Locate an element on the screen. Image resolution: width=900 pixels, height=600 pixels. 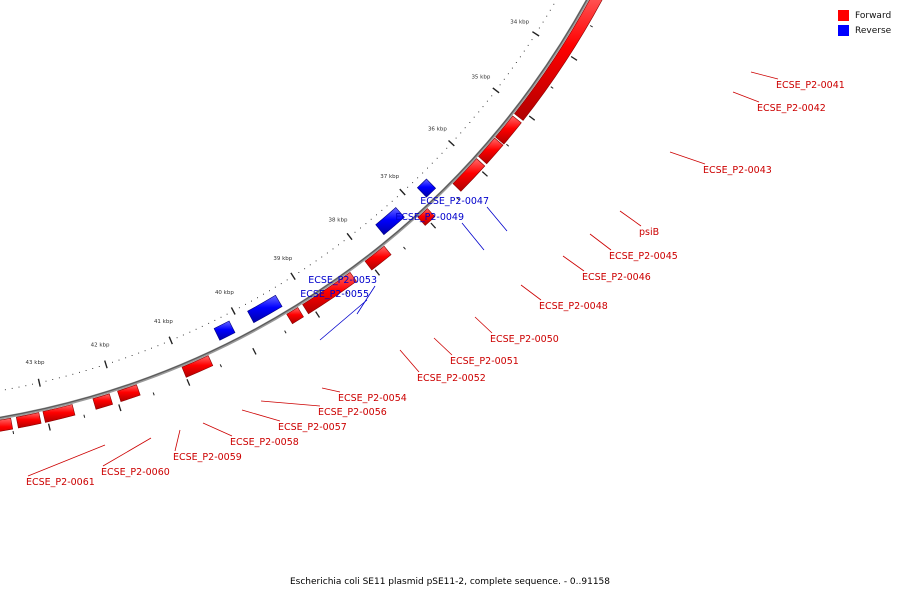
gene-label: ECSE_P2-0051 is located at coordinates (484, 361).